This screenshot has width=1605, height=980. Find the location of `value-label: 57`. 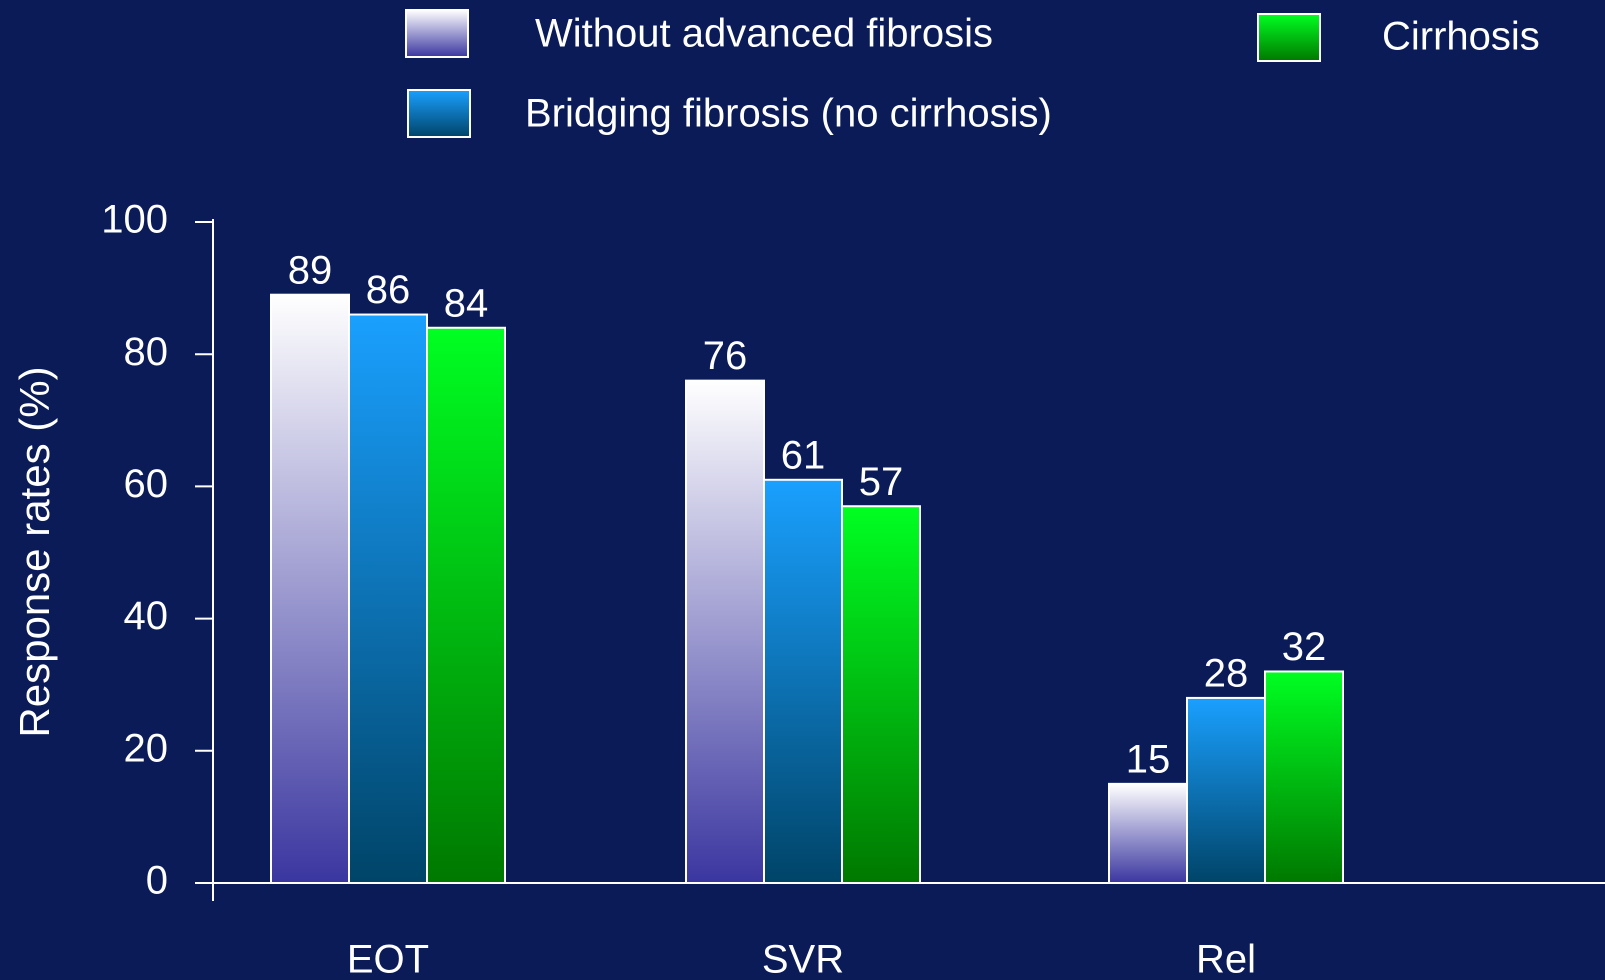

value-label: 57 is located at coordinates (881, 482).